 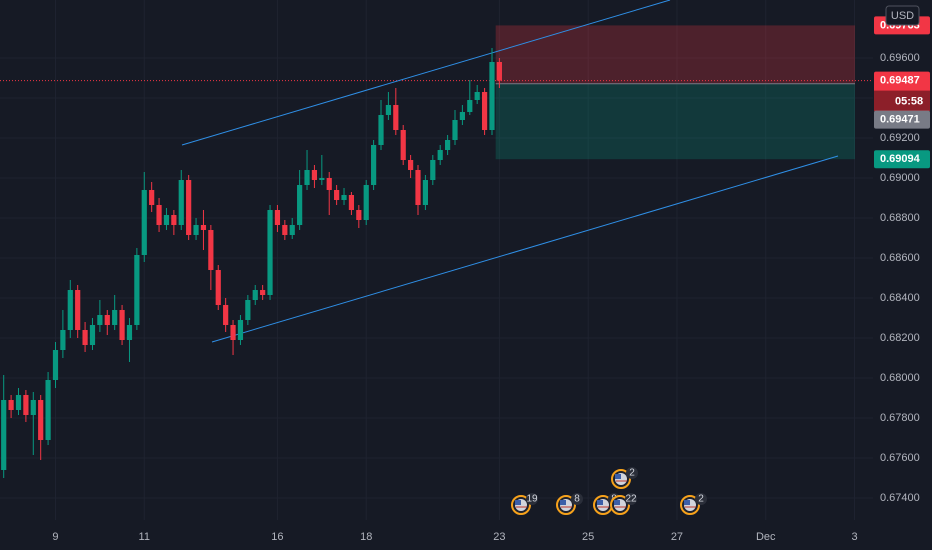 I want to click on x-tick-label: 3, so click(x=854, y=537).